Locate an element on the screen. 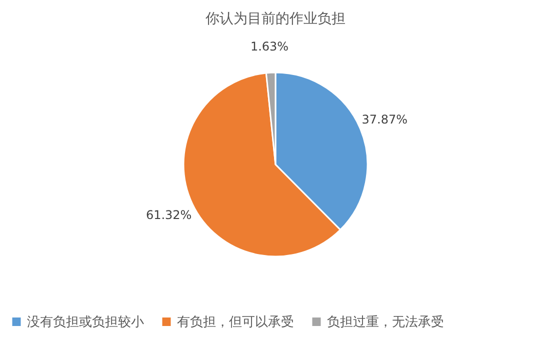 The image size is (551, 342). data-label: 37.87% is located at coordinates (385, 119).